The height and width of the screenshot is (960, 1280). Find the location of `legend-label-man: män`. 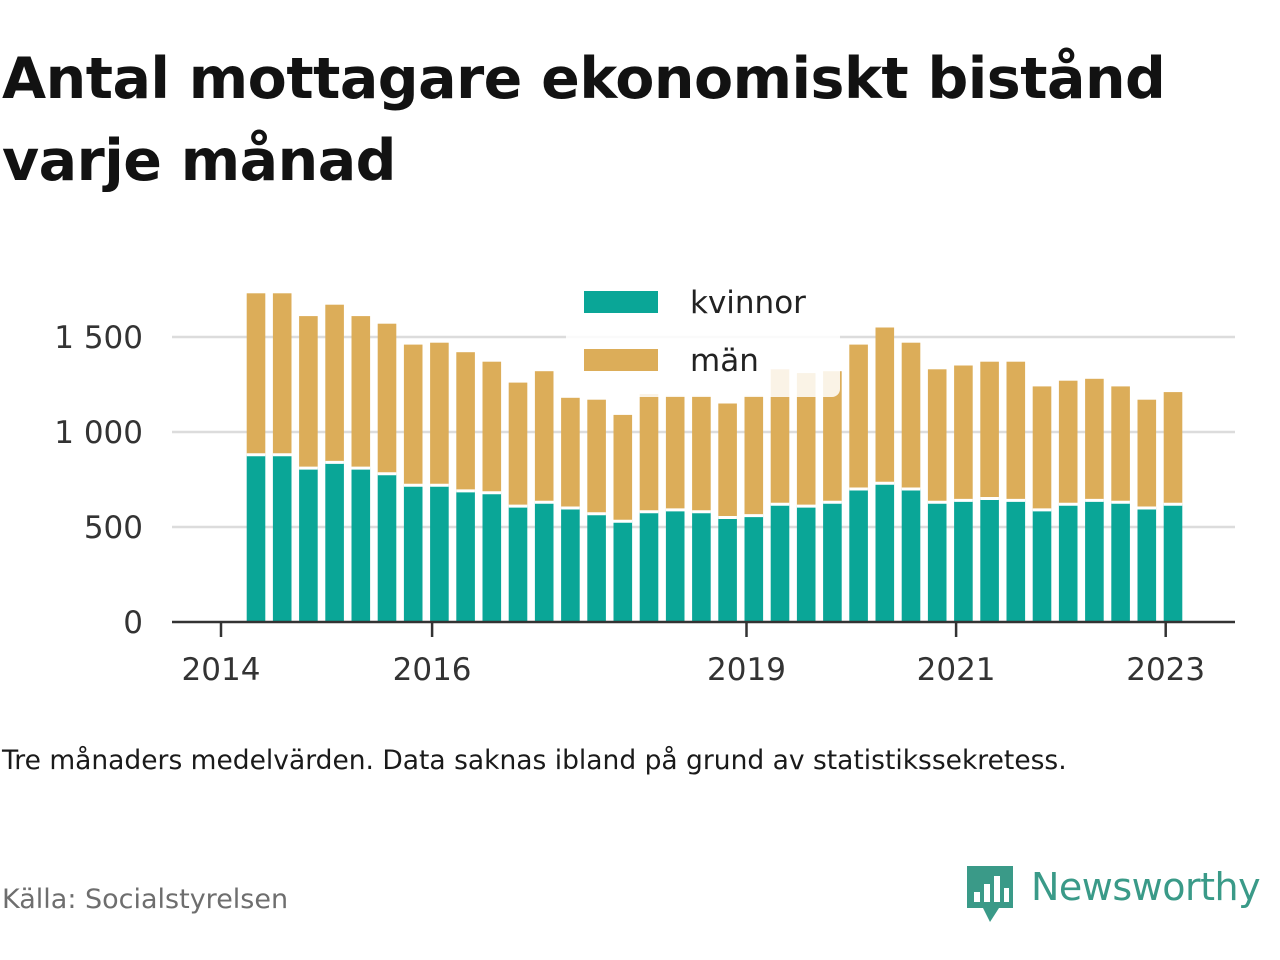

legend-label-man: män is located at coordinates (724, 361).